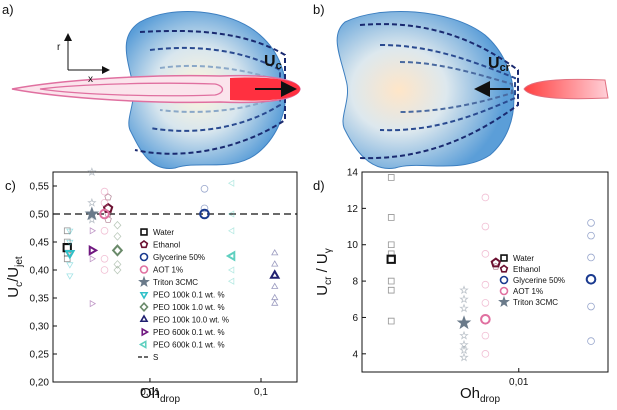 This screenshot has height=410, width=617. What do you see at coordinates (353, 173) in the screenshot?
I see `y-tick-label: 14` at bounding box center [353, 173].